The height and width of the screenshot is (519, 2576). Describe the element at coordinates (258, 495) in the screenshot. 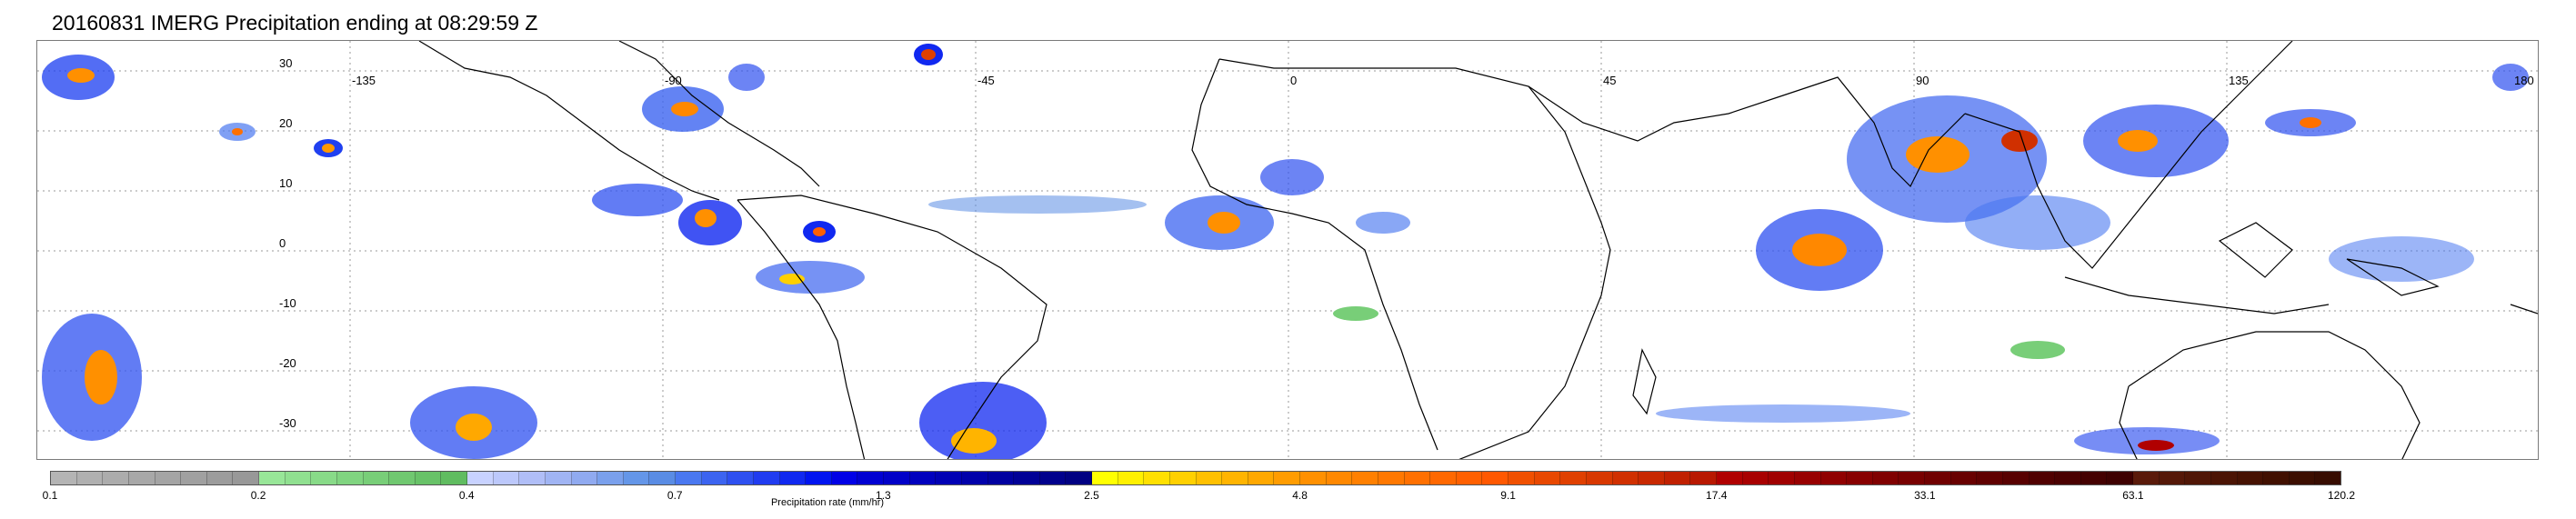

I see `colorbar-tick-label: 0.2` at that location.